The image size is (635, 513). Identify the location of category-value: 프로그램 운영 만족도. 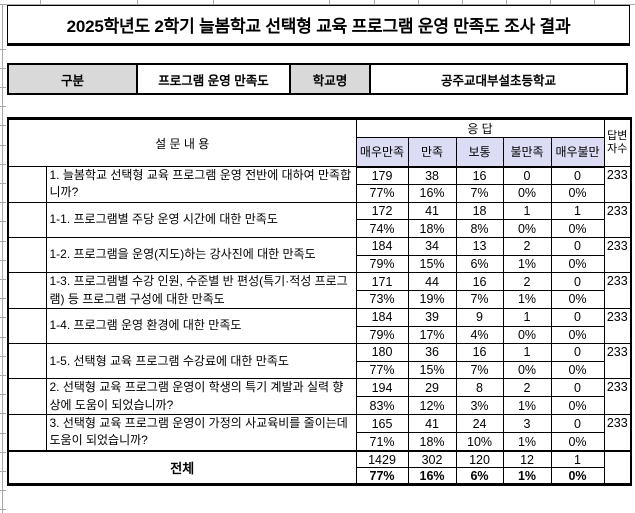
(214, 79).